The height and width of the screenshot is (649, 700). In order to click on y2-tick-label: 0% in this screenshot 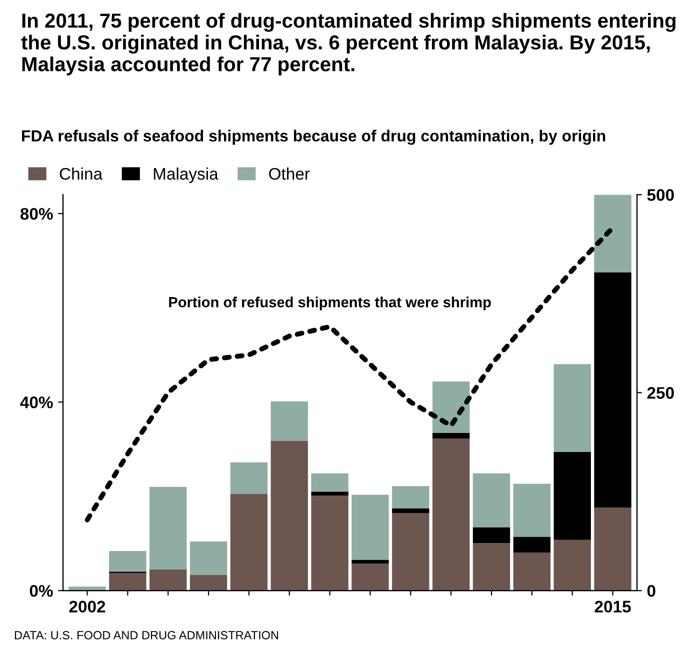, I will do `click(41, 590)`.